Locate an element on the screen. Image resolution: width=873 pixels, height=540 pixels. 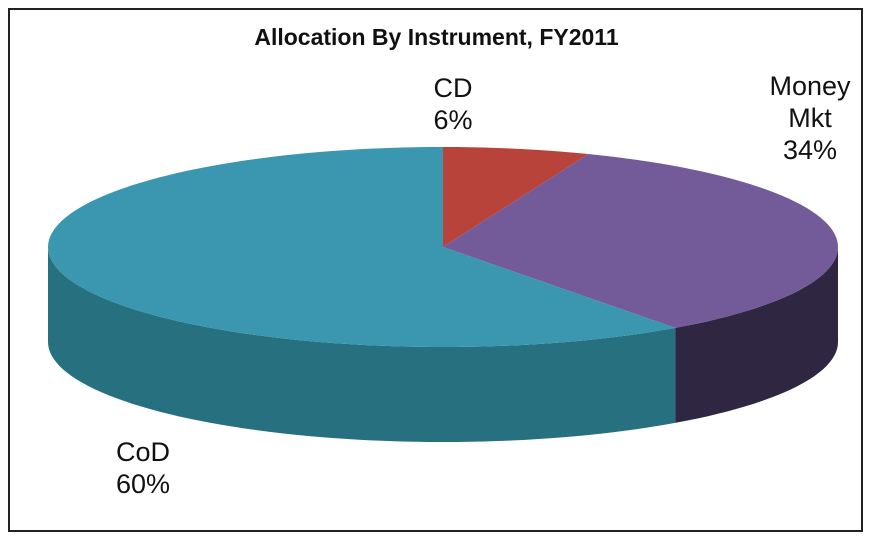
chart-title: Allocation By Instrument, FY2011 is located at coordinates (436, 37).